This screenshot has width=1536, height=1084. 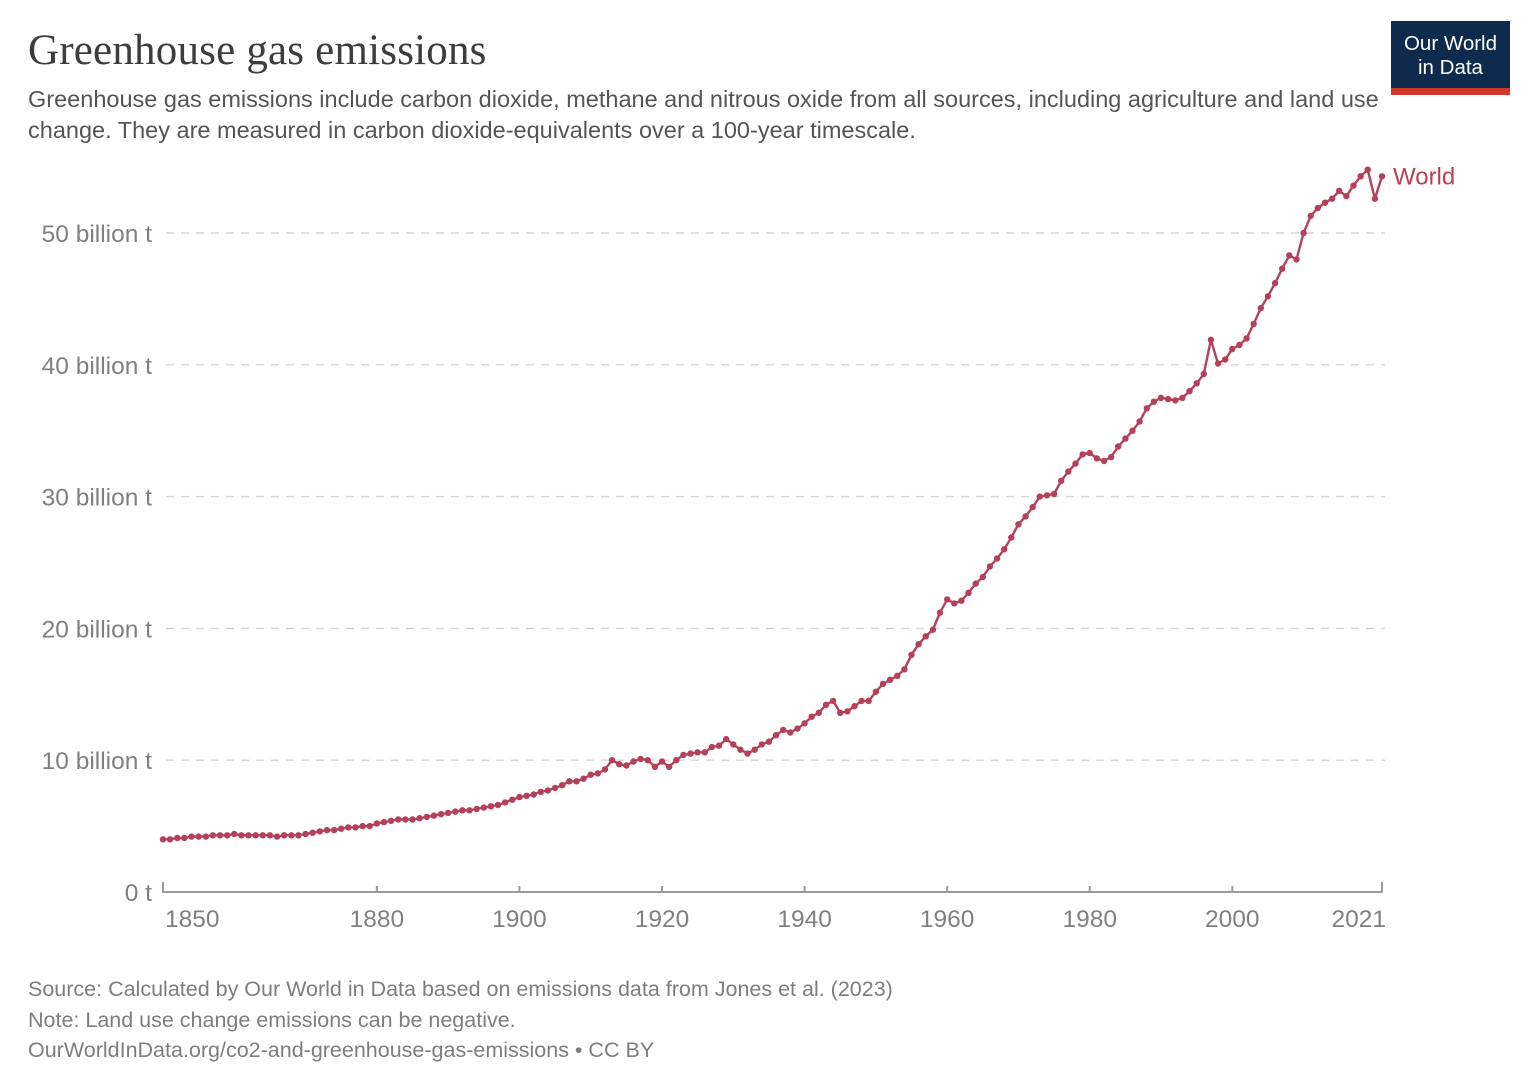 I want to click on y-axis-label: 20 billion t, so click(x=97, y=629).